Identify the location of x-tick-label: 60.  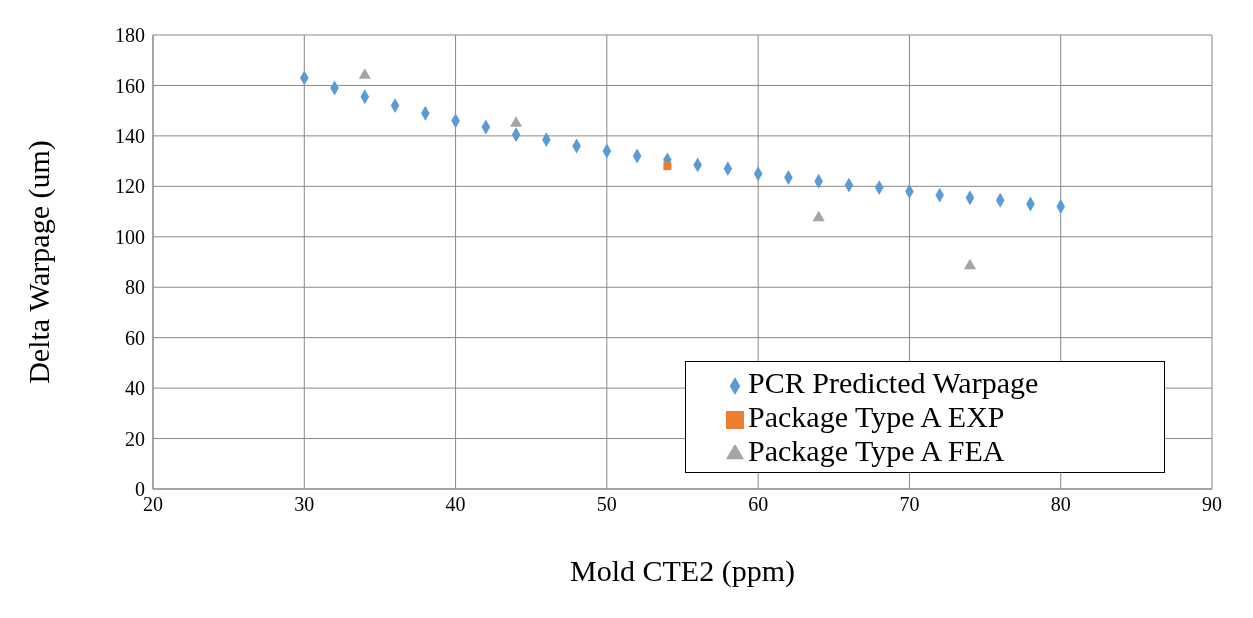
(758, 504).